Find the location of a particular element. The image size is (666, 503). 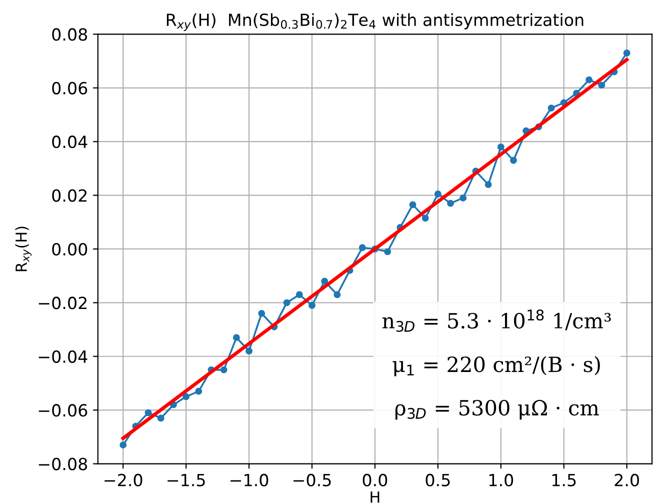

y-tick-label: 0.08 is located at coordinates (70, 34).